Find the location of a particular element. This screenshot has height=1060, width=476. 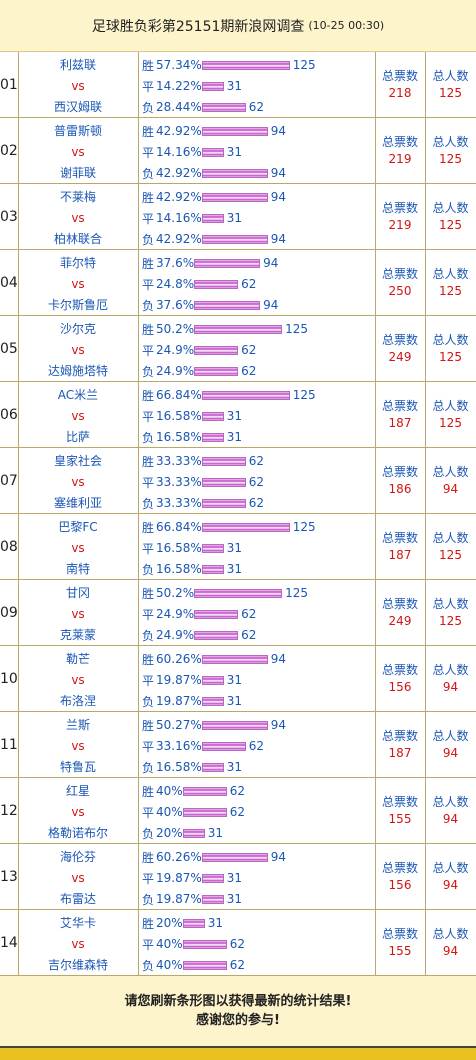

draw-line: 平 33.16% 62 is located at coordinates (203, 746).